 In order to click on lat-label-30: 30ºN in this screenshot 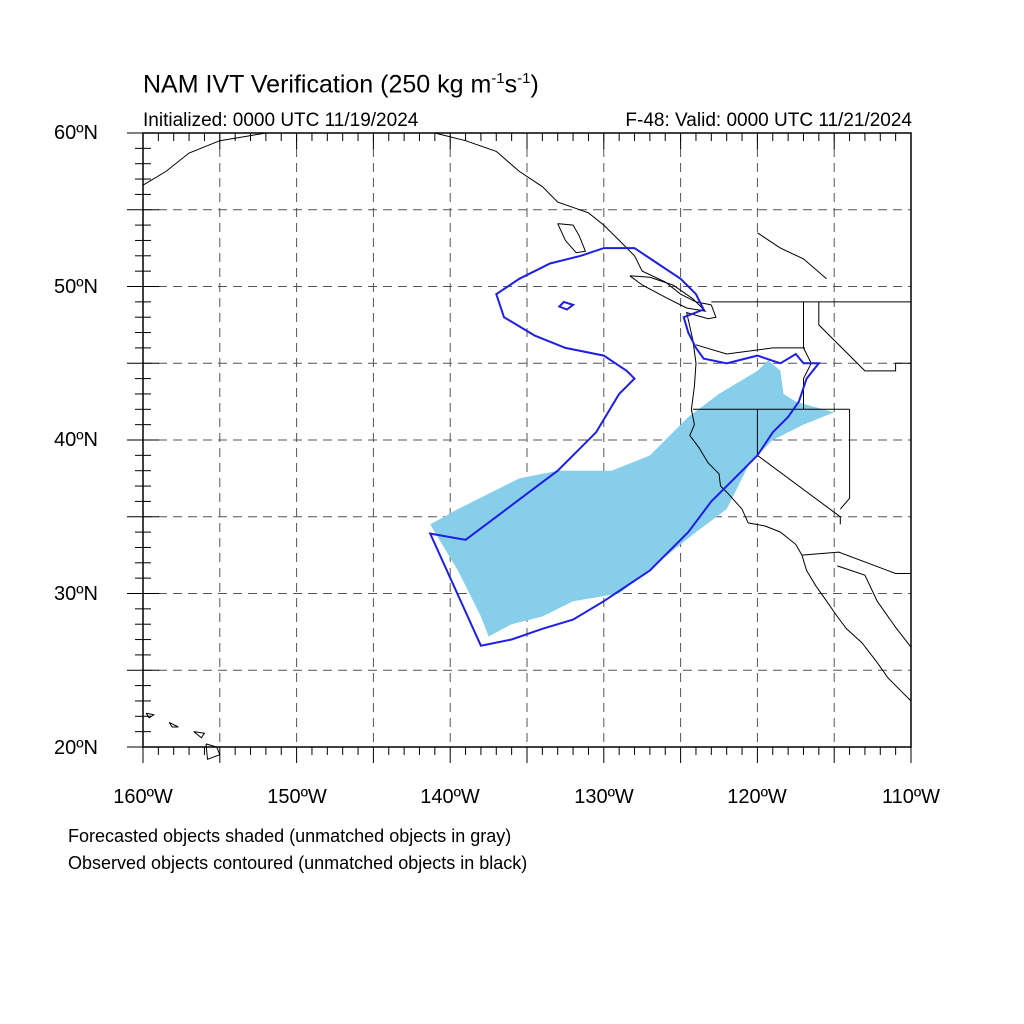, I will do `click(76, 594)`.